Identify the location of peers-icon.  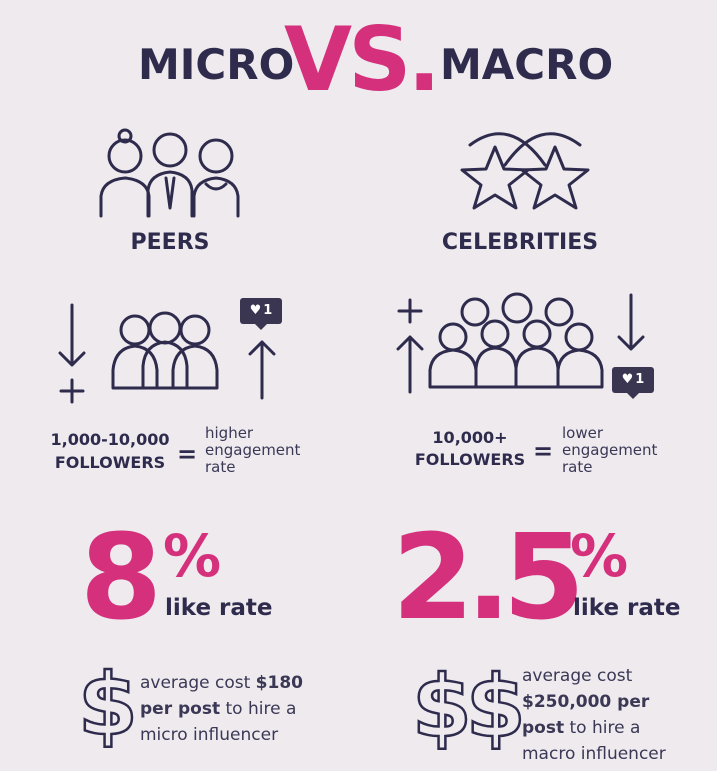
(169, 173).